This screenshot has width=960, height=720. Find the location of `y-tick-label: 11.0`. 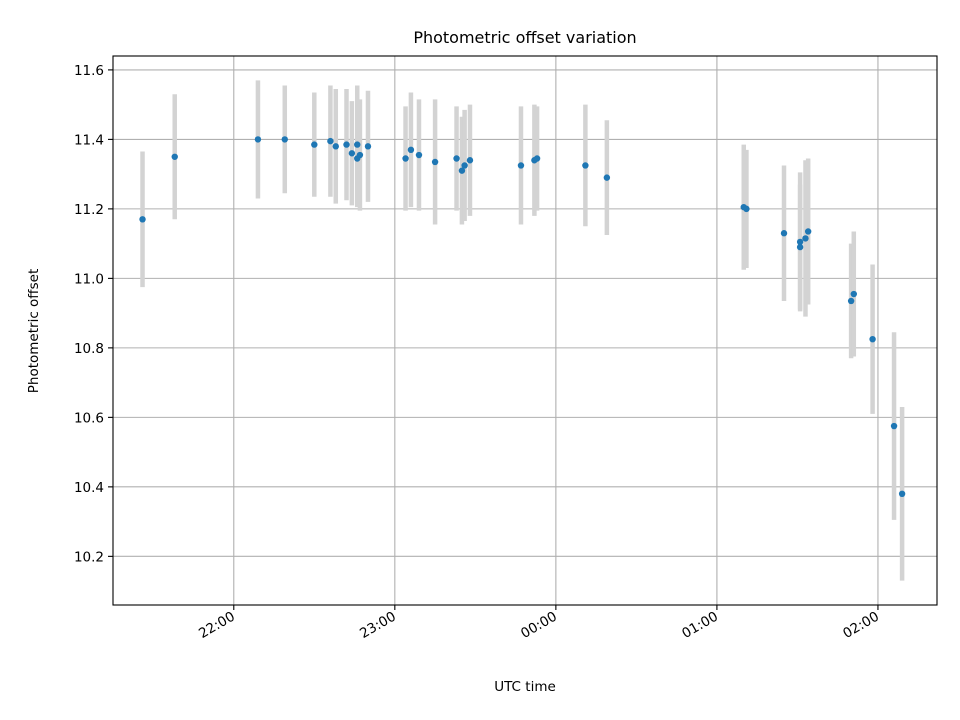

y-tick-label: 11.0 is located at coordinates (89, 279).